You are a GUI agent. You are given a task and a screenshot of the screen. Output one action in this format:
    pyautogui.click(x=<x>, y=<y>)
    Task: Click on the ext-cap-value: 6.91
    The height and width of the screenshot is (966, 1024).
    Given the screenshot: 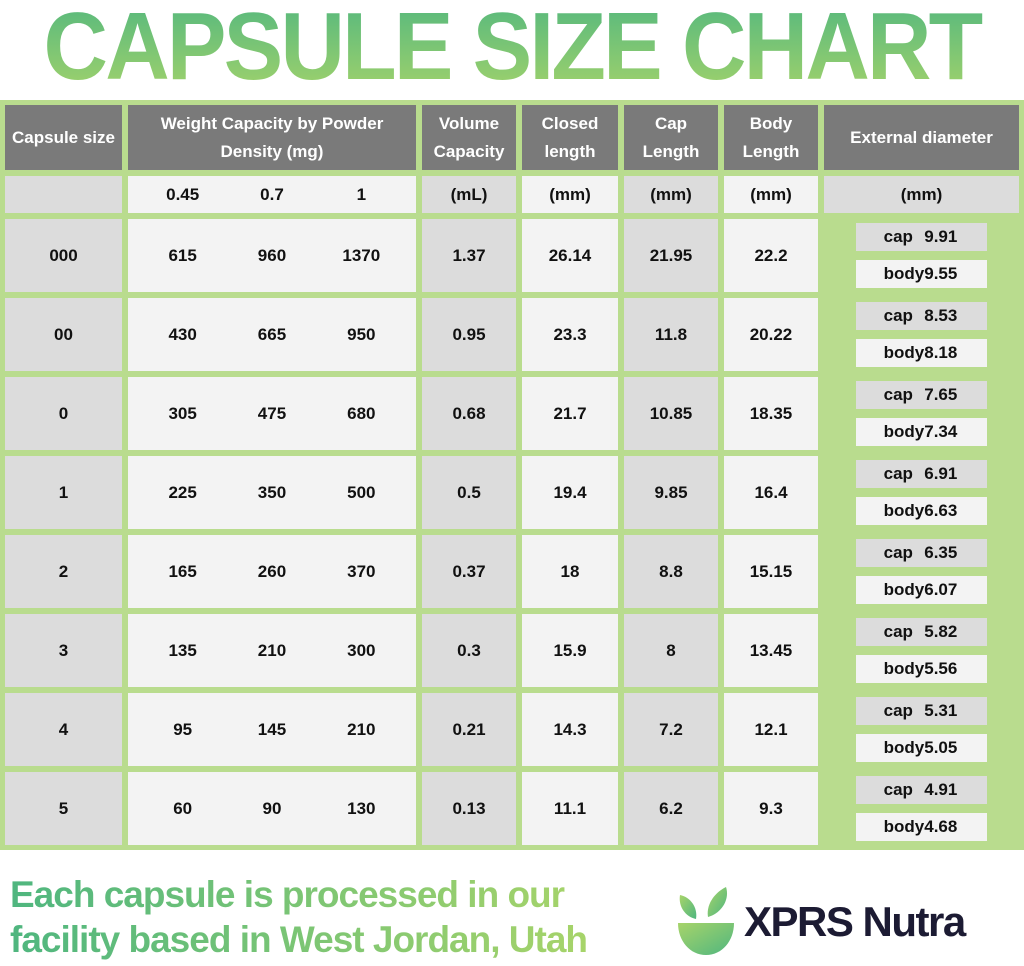 What is the action you would take?
    pyautogui.click(x=941, y=474)
    